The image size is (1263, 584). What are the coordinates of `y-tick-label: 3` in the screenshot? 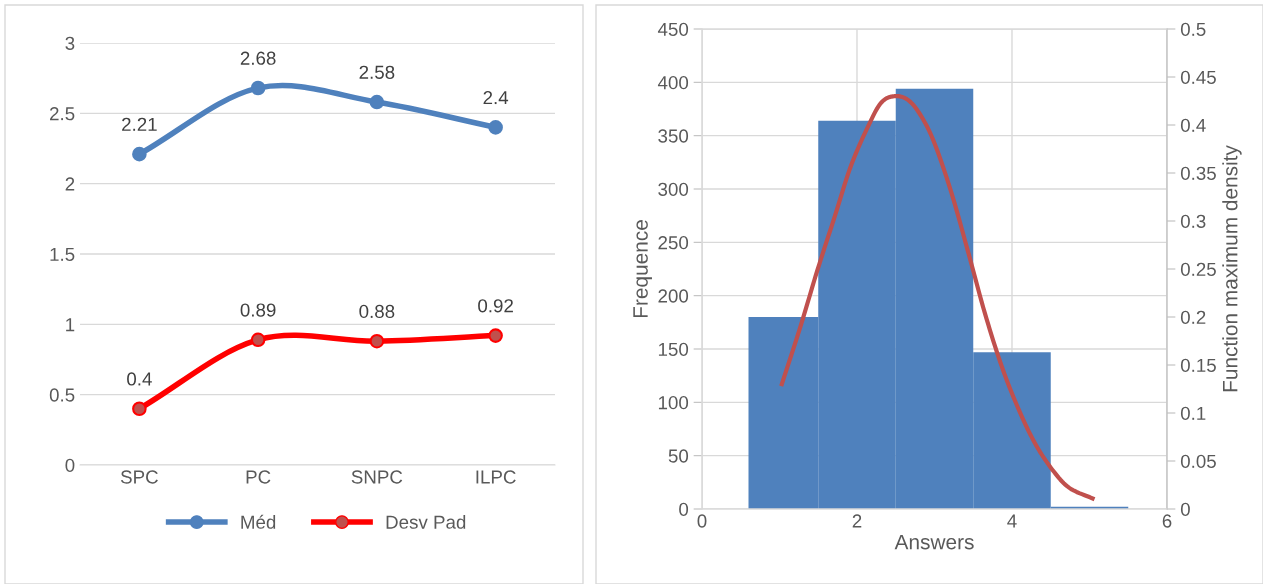 It's located at (70, 43).